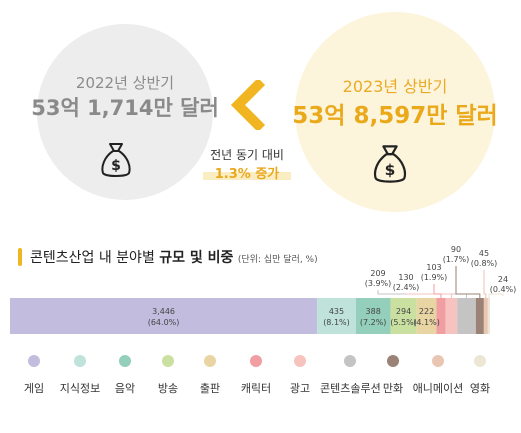 The width and height of the screenshot is (521, 433). What do you see at coordinates (125, 388) in the screenshot?
I see `legend-label: 음악` at bounding box center [125, 388].